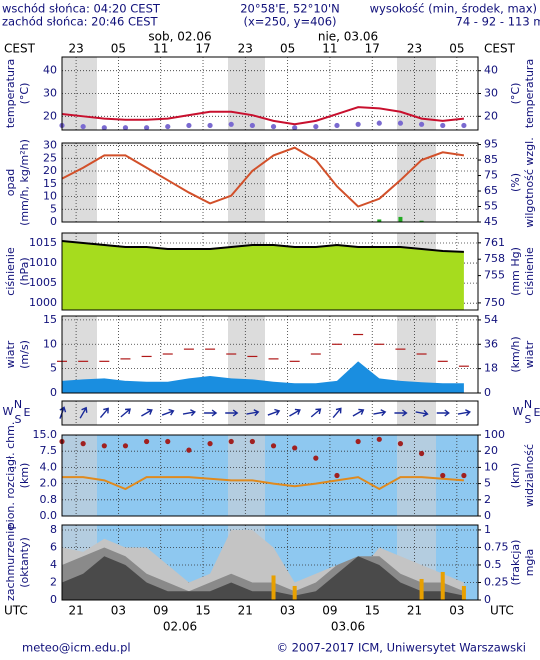 The width and height of the screenshot is (540, 660). I want to click on y-tick-label: 0, so click(53, 392).